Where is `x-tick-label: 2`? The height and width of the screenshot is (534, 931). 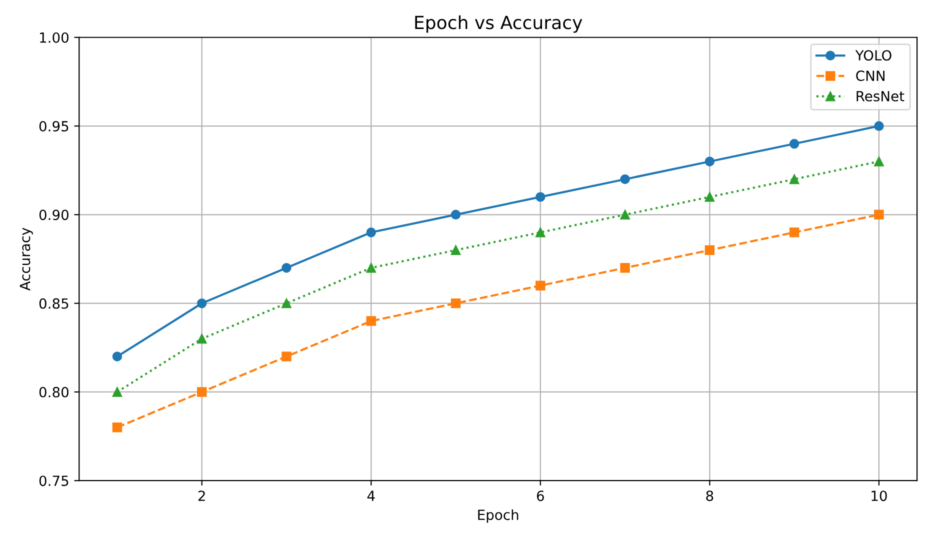 x-tick-label: 2 is located at coordinates (201, 495).